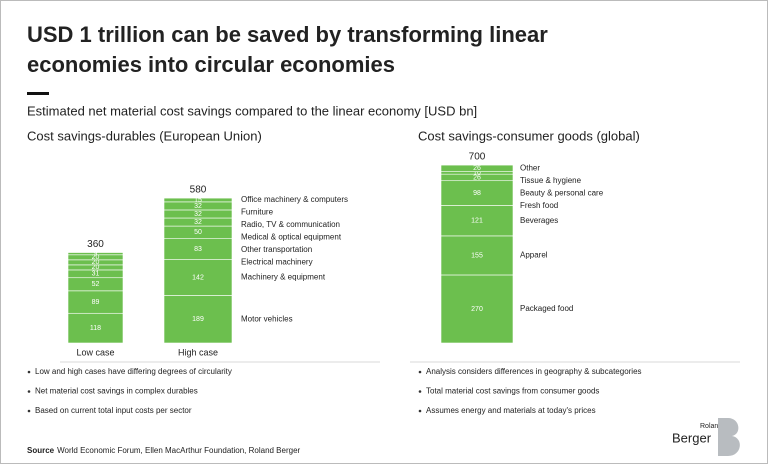  Describe the element at coordinates (277, 262) in the screenshot. I see `series-label: Electrical machinery` at that location.